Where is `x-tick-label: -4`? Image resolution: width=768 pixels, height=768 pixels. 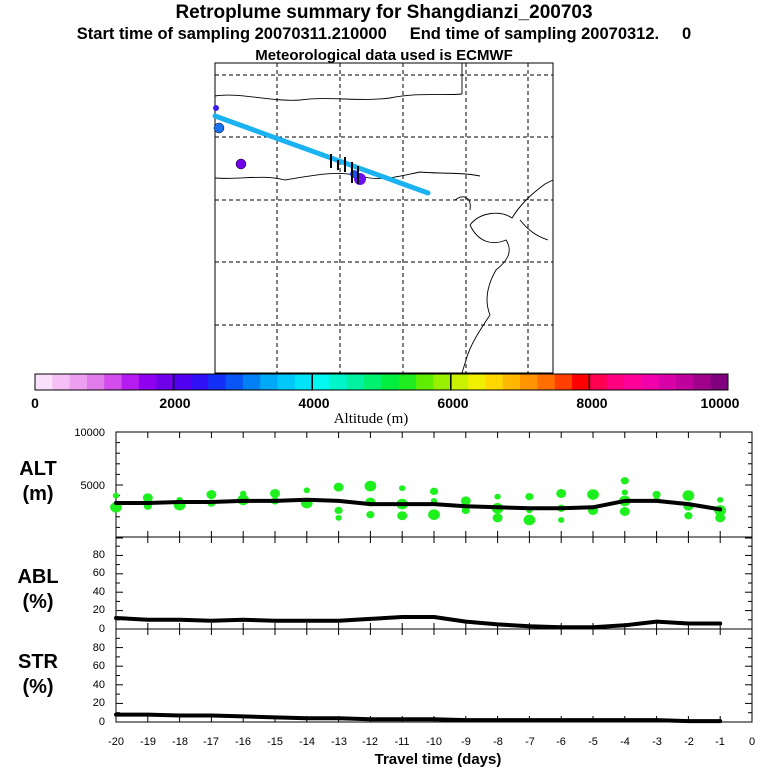 x-tick-label: -4 is located at coordinates (625, 742).